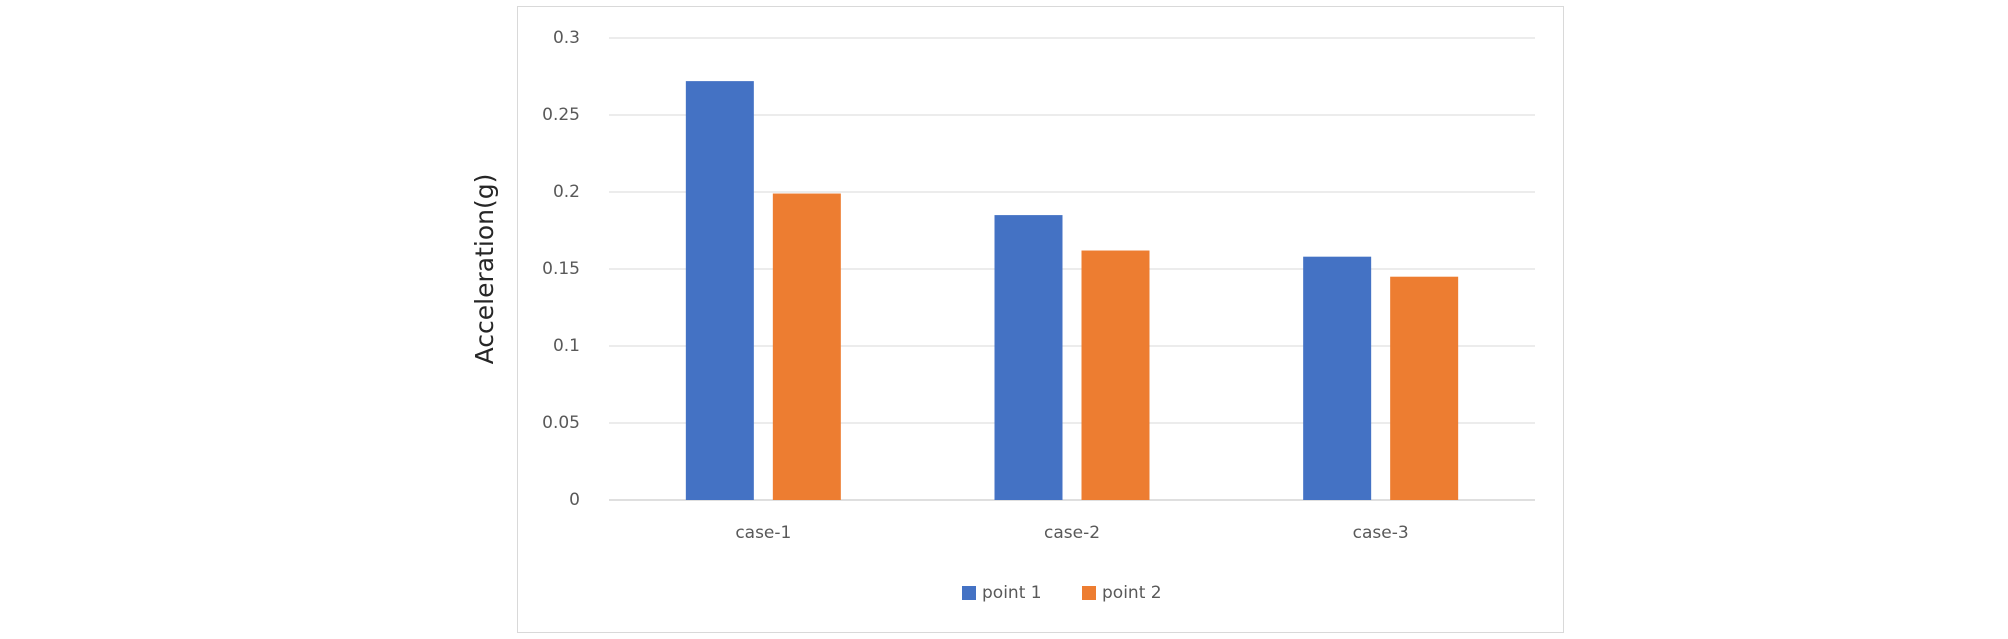 Image resolution: width=2008 pixels, height=639 pixels. Describe the element at coordinates (566, 38) in the screenshot. I see `y-tick-label: 0.3` at that location.